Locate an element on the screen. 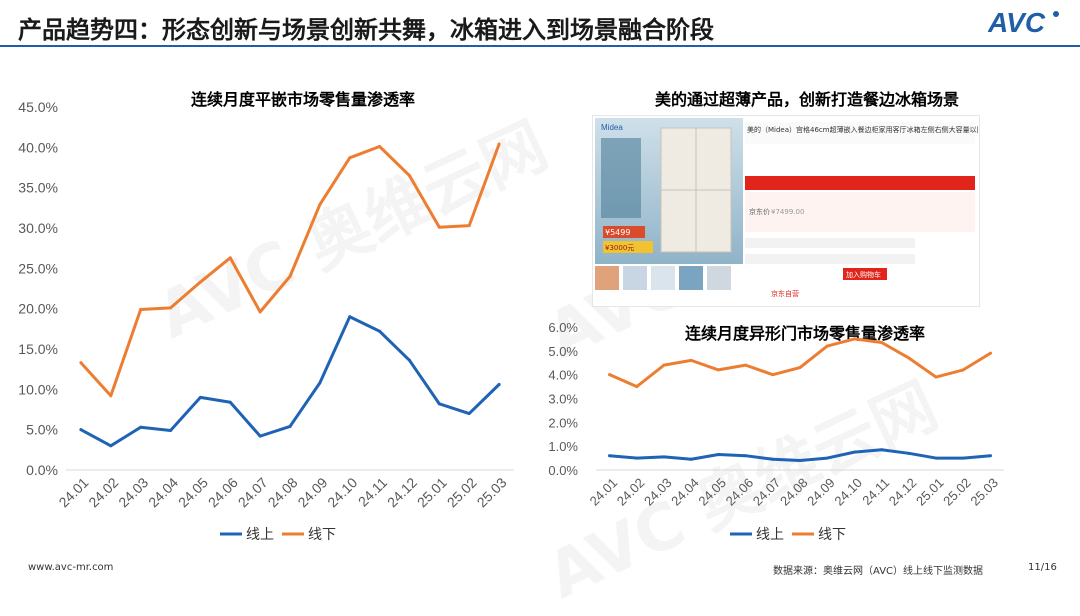 The image size is (1080, 616). x-tick-label: 25.01 is located at coordinates (432, 492).